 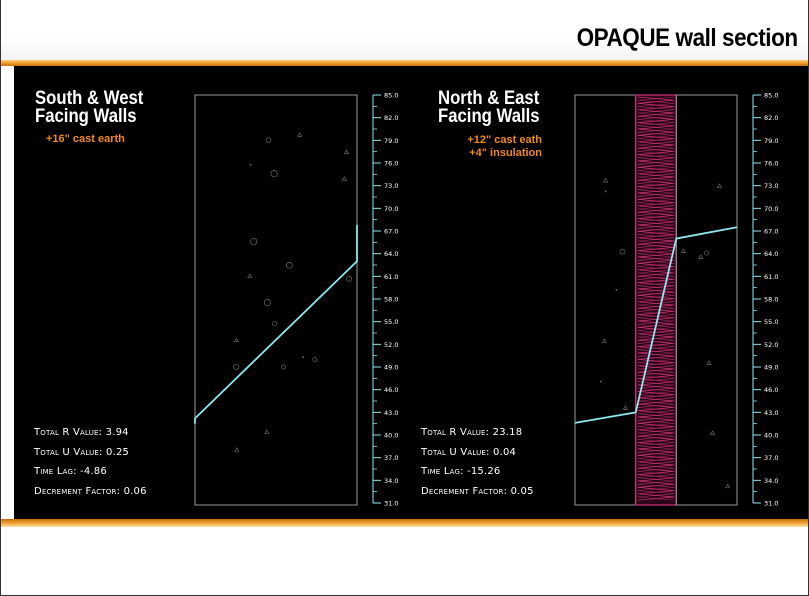 What do you see at coordinates (391, 322) in the screenshot?
I see `left-tick-label: 55.0` at bounding box center [391, 322].